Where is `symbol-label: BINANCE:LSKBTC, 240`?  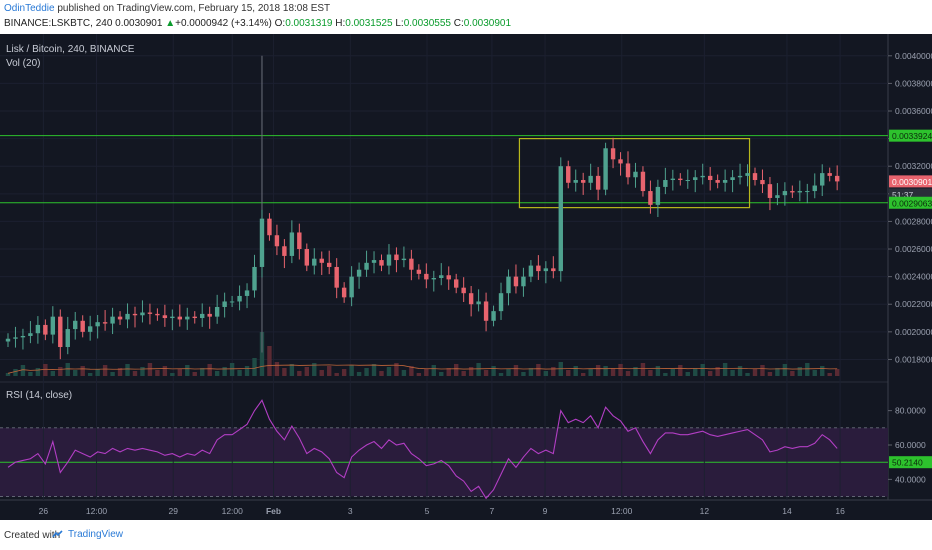
symbol-label: BINANCE:LSKBTC, 240 is located at coordinates (58, 23).